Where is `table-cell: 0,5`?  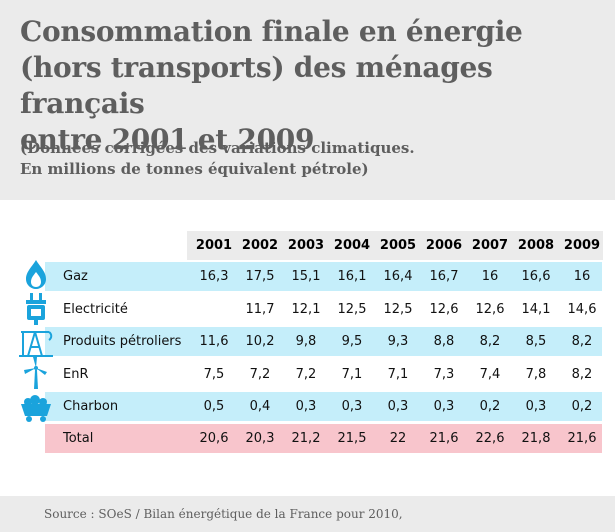
table-cell: 0,5 is located at coordinates (214, 406).